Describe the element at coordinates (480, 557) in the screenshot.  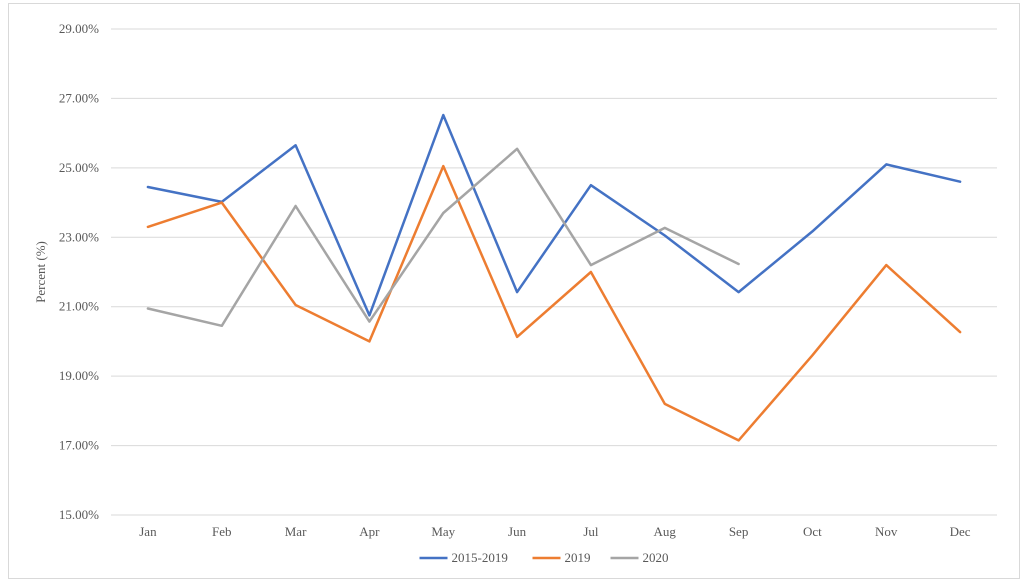
I see `legend-label: 2015-2019` at that location.